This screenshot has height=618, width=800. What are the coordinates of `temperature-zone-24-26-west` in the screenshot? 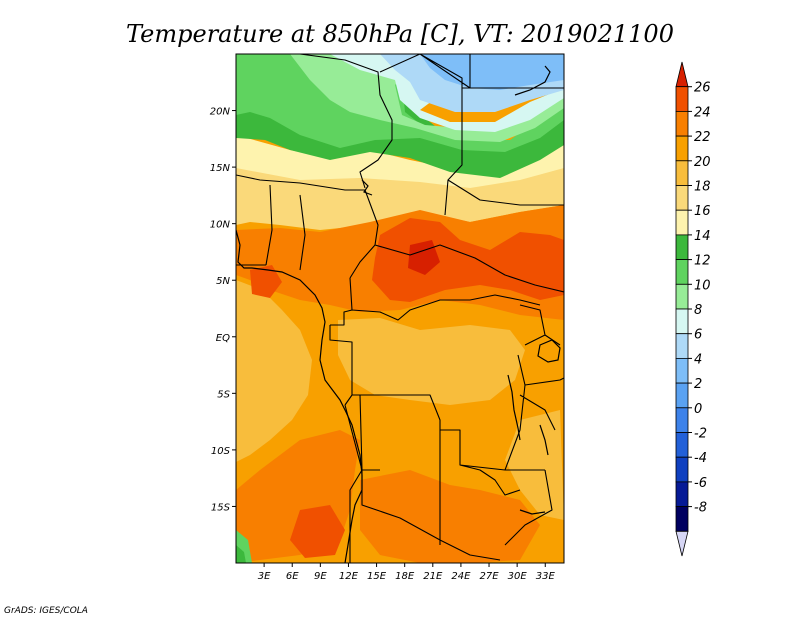 It's located at (266, 281).